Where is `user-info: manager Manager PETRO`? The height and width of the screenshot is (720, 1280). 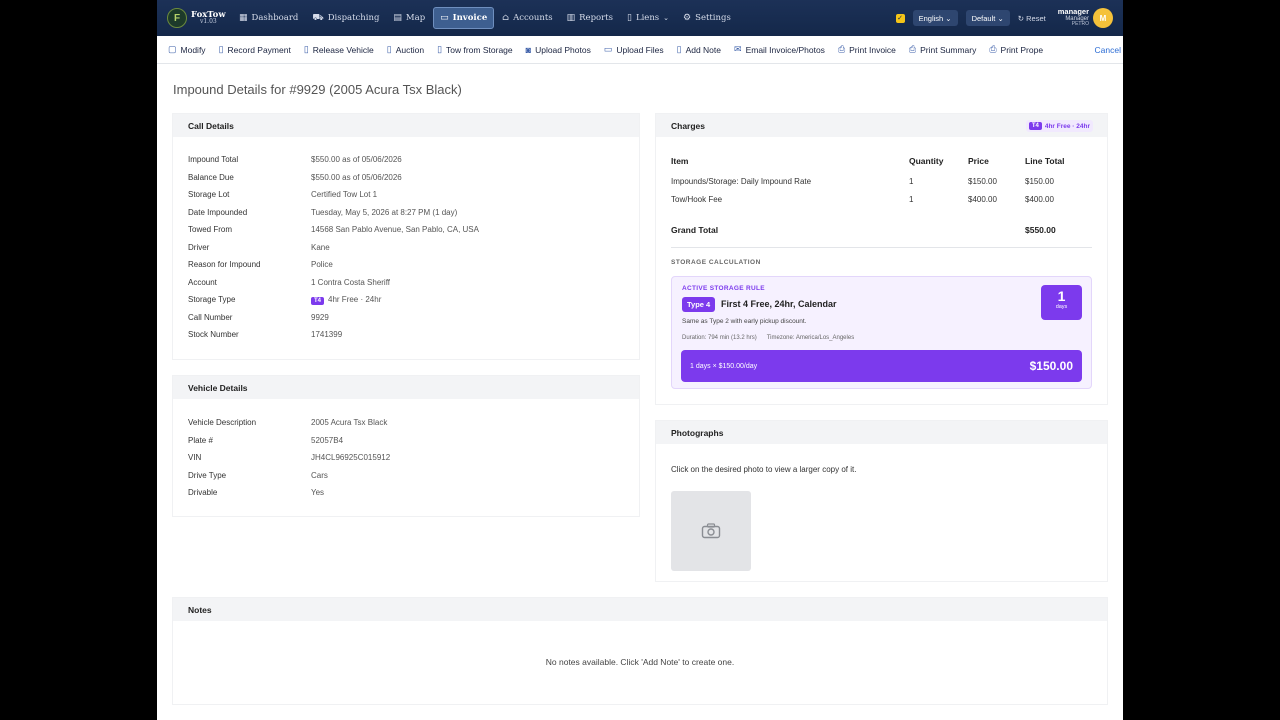
user-info: manager Manager PETRO is located at coordinates (1073, 17).